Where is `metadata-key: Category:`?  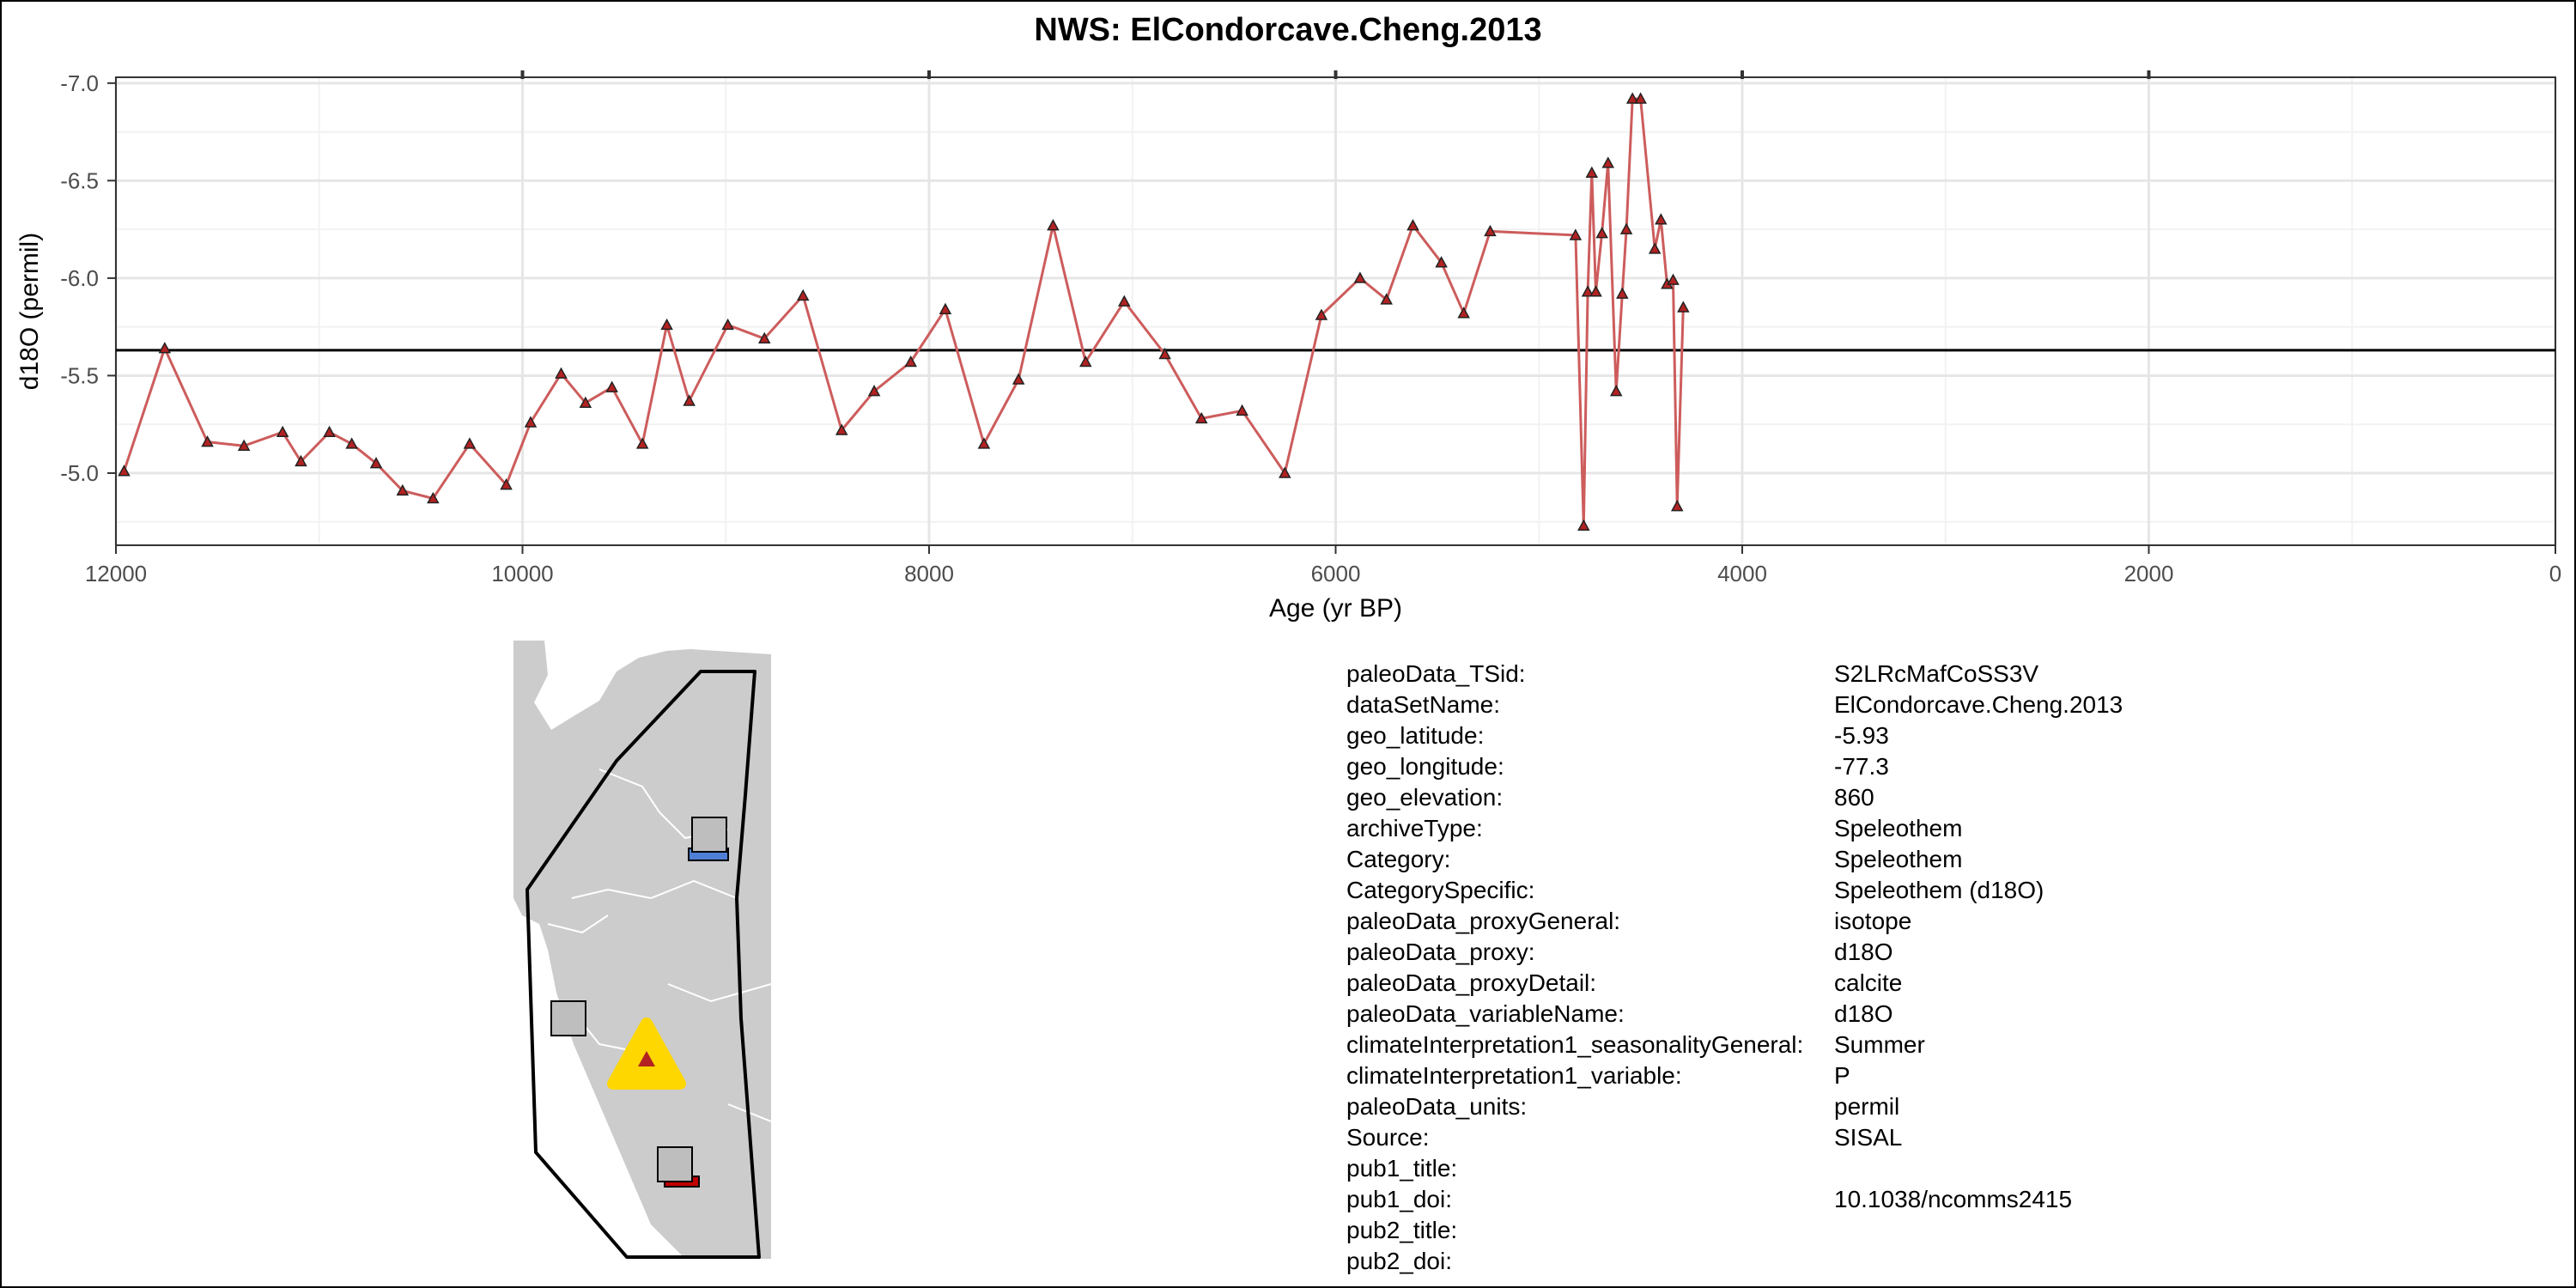 metadata-key: Category: is located at coordinates (1398, 859).